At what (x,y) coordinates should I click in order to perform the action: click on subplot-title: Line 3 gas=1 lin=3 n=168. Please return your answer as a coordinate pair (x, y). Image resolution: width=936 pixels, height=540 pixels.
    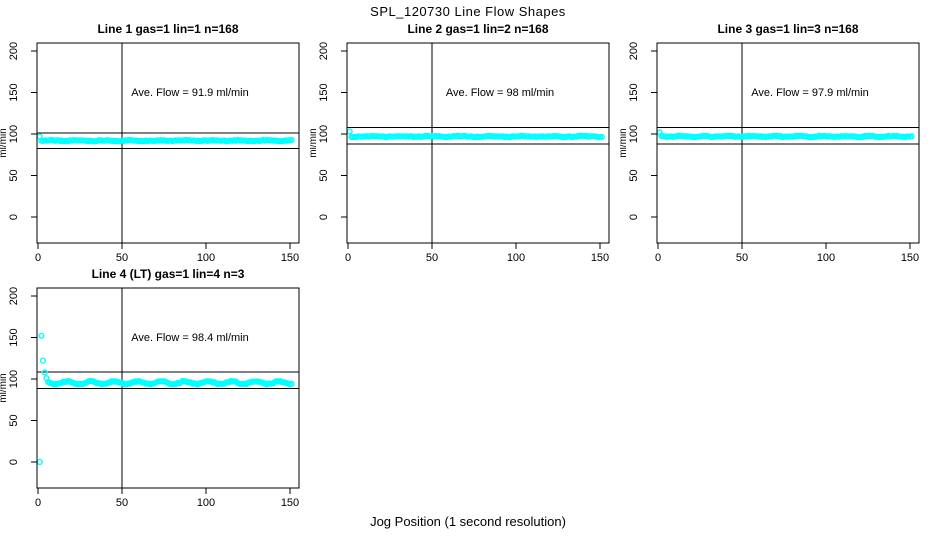
    Looking at the image, I should click on (787, 29).